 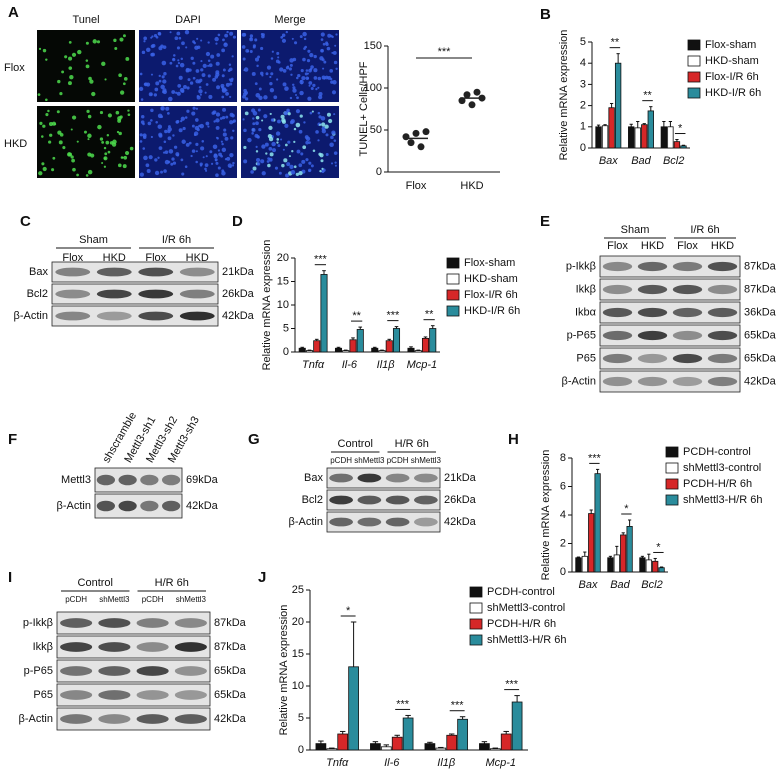 I want to click on panel-label: J, so click(x=262, y=577).